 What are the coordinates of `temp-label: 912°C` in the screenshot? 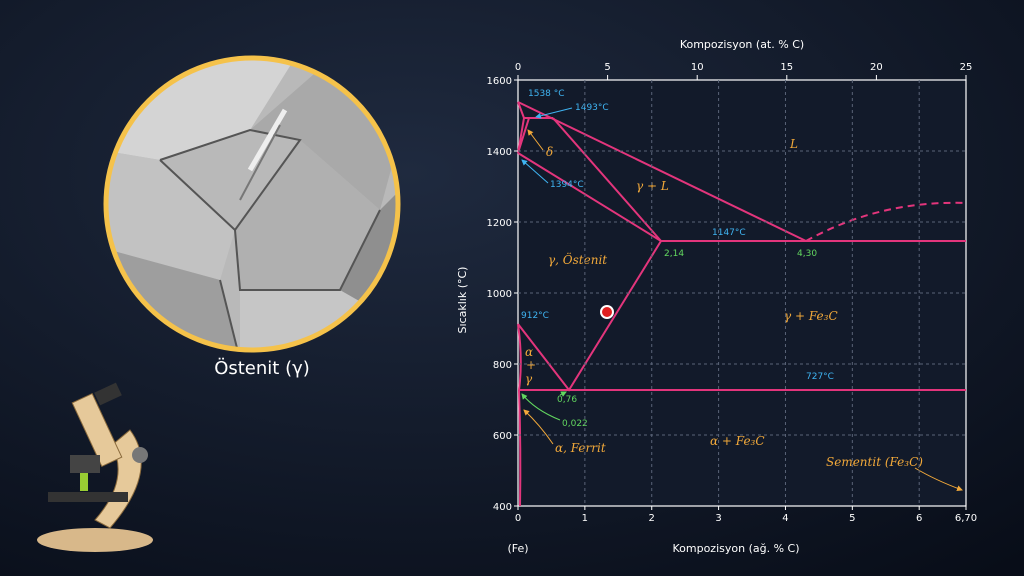 It's located at (535, 316).